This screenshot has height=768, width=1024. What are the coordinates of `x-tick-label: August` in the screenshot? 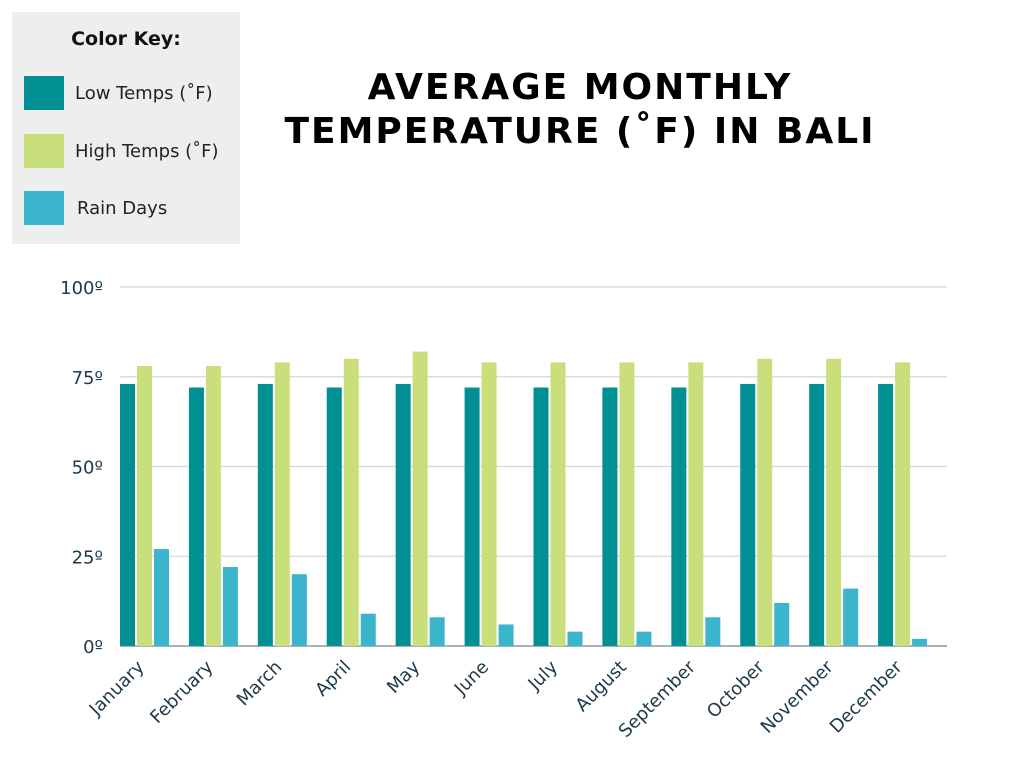 It's located at (601, 686).